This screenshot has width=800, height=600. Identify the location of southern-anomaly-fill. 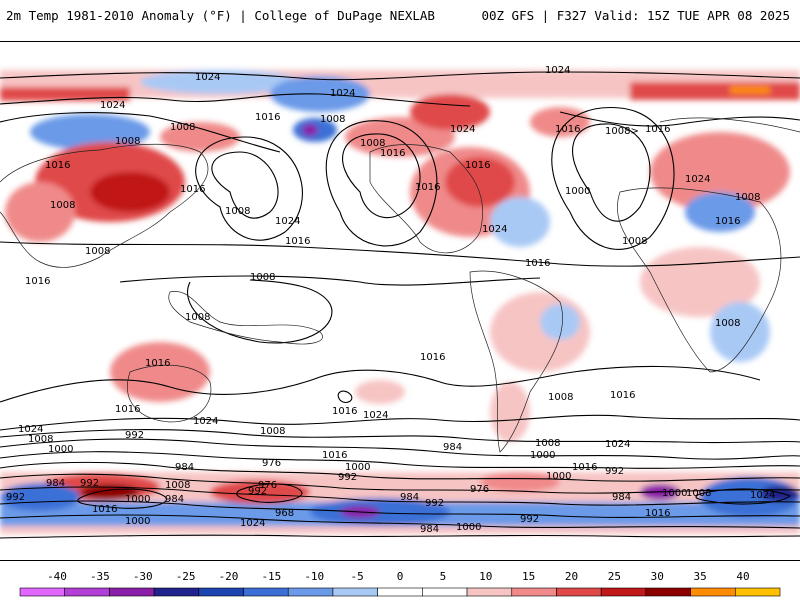
(400, 503).